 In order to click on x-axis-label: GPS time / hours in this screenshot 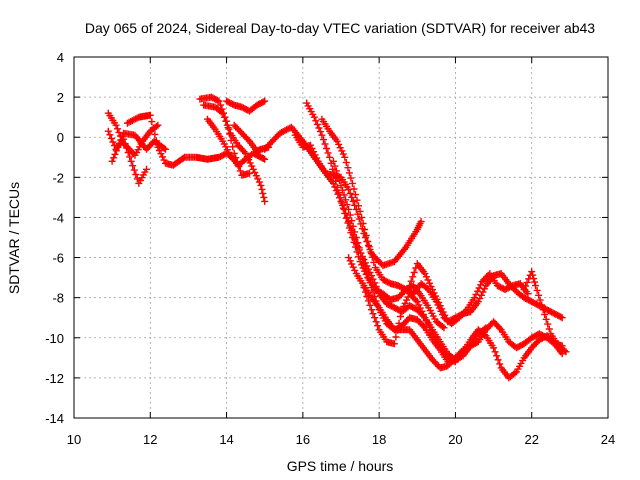, I will do `click(340, 466)`.